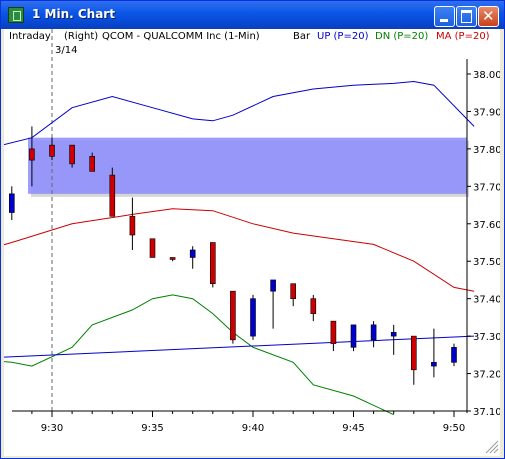 The width and height of the screenshot is (505, 459). I want to click on minimize-icon, so click(444, 20).